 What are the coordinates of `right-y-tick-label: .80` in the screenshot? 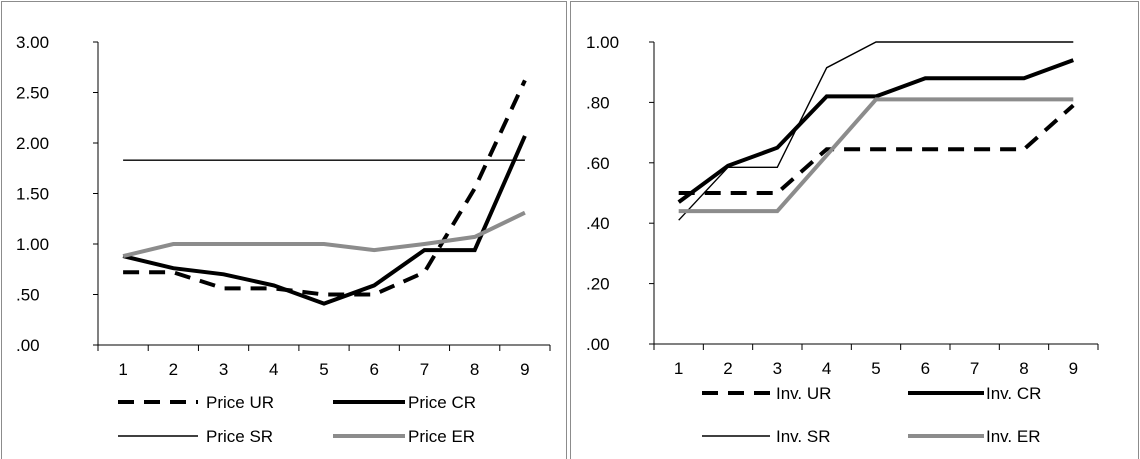 It's located at (598, 102).